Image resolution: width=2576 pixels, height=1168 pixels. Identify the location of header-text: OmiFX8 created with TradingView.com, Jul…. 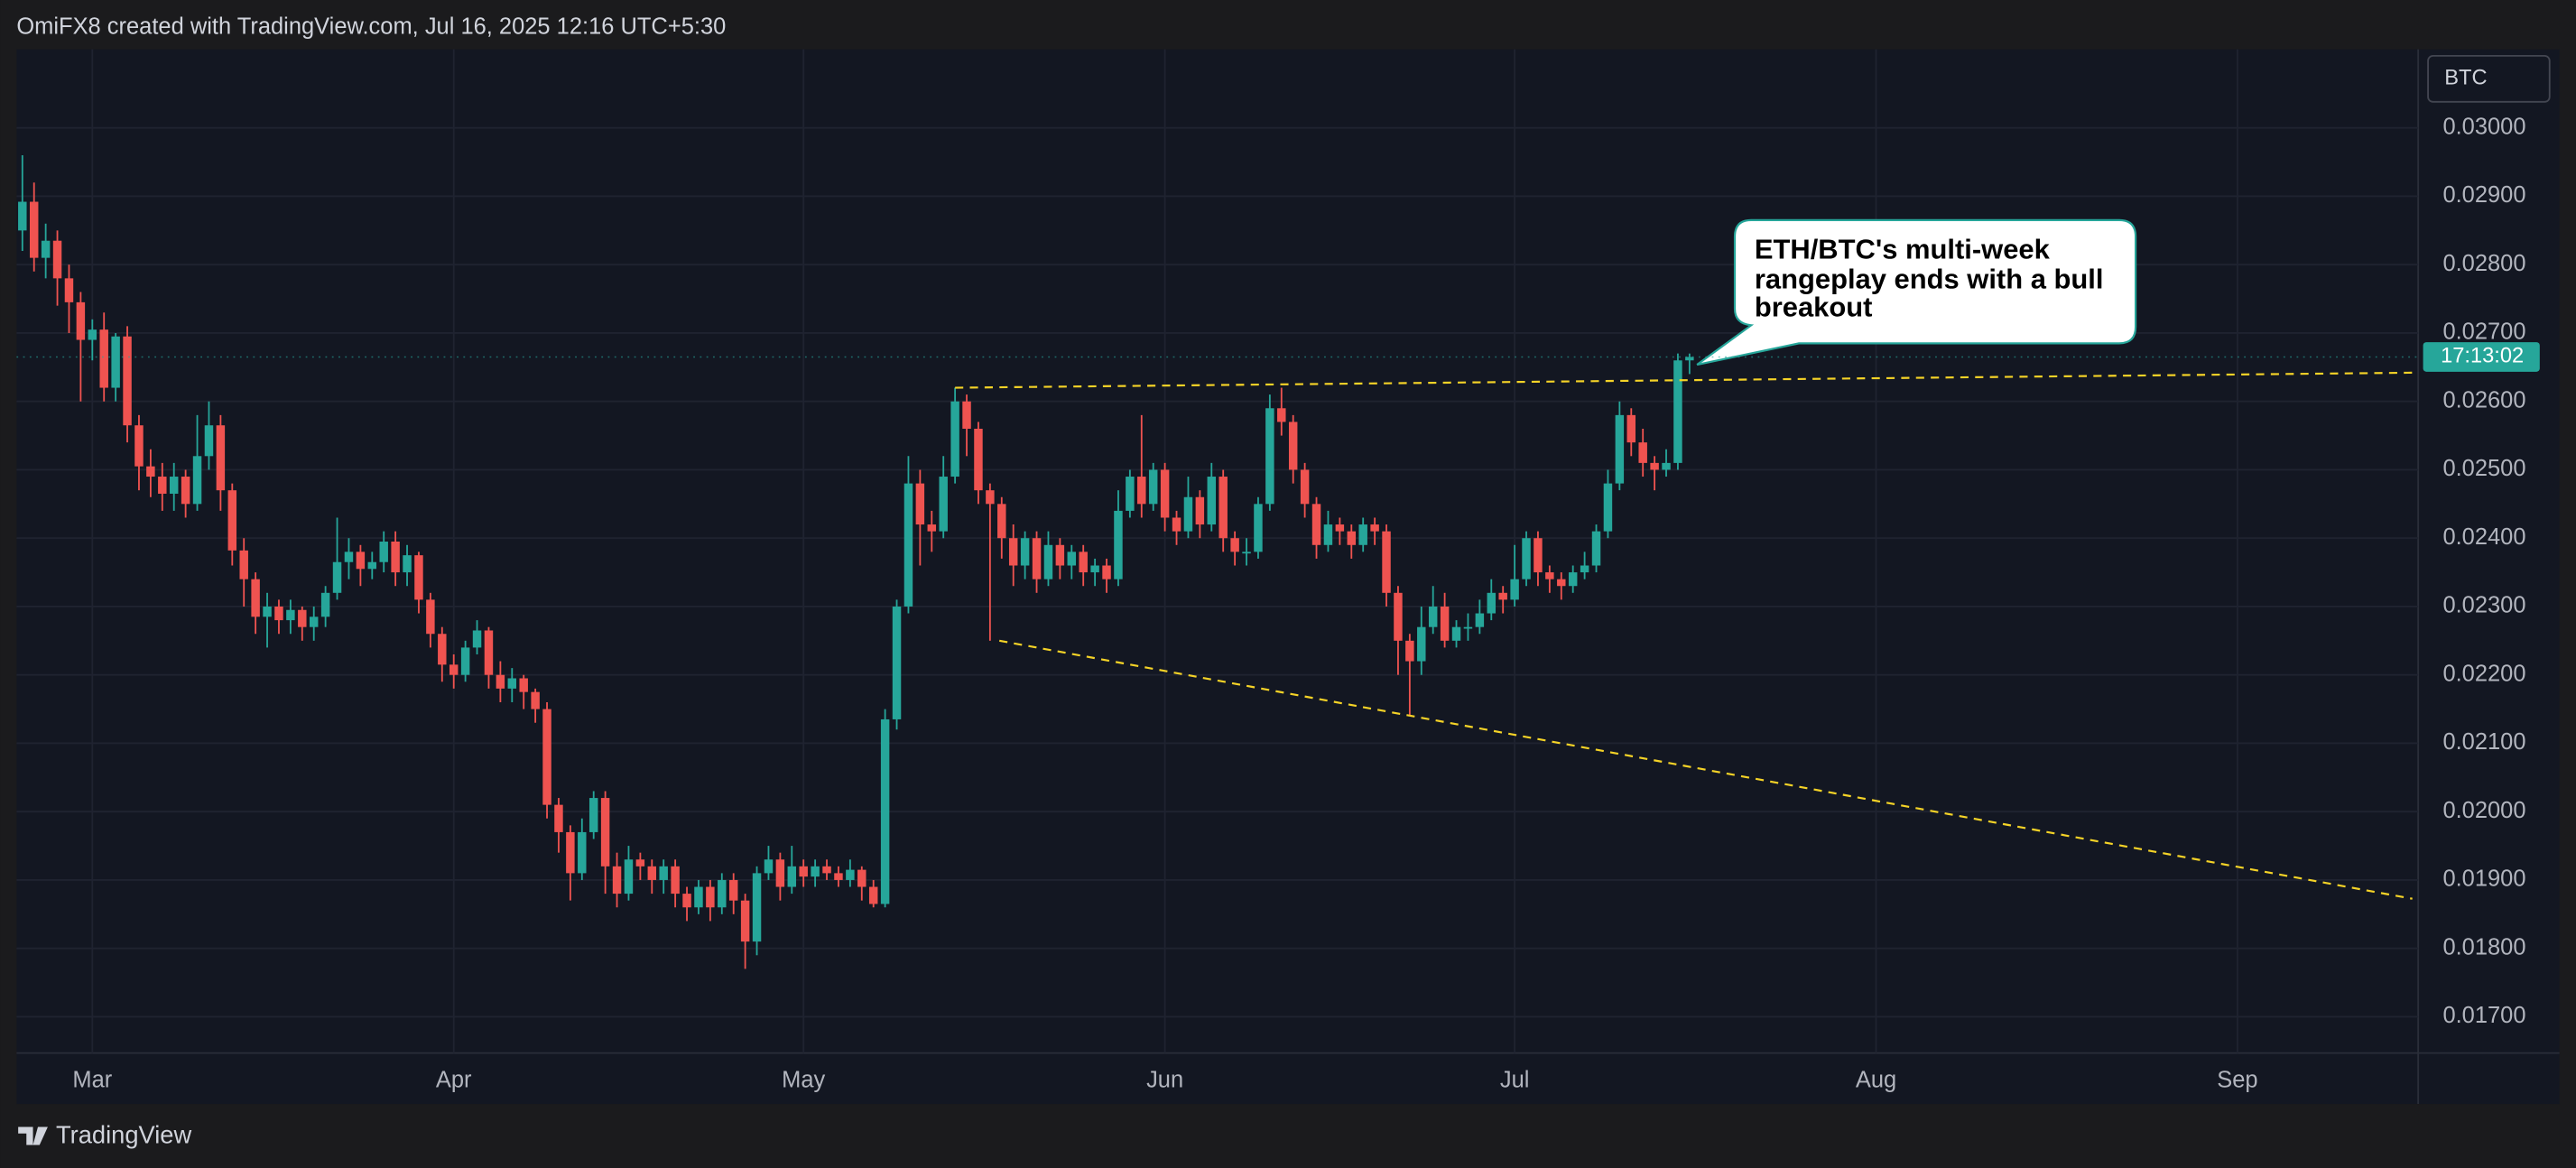
(371, 27).